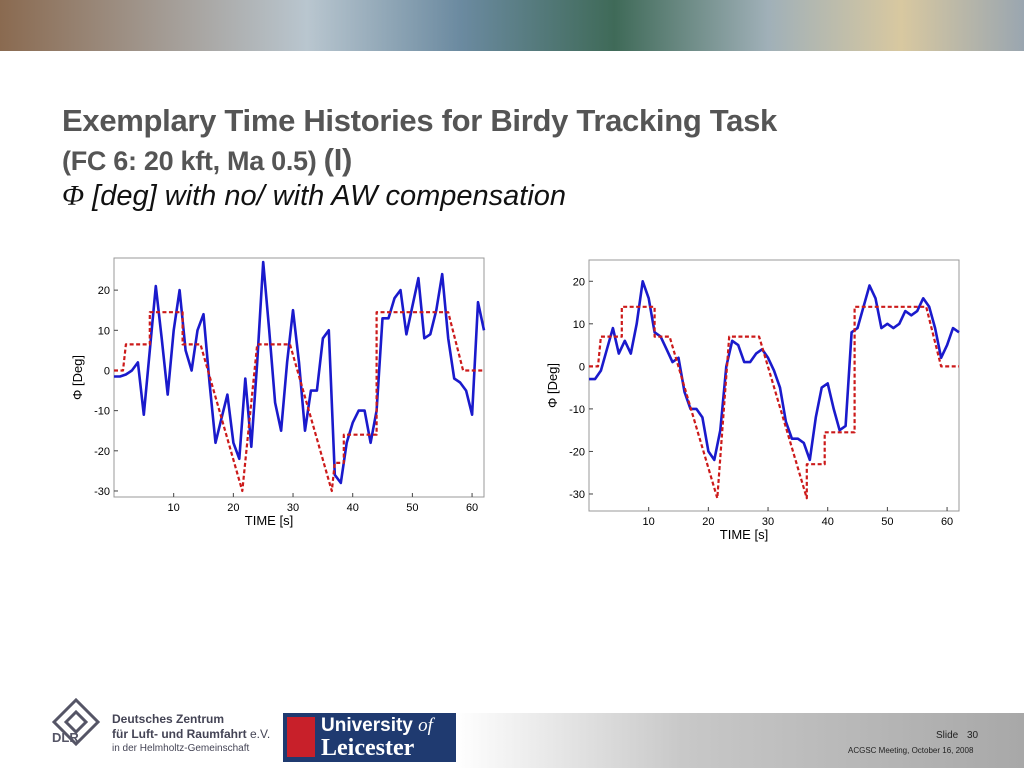 Image resolution: width=1024 pixels, height=768 pixels. I want to click on dlr-logo, so click(76, 721).